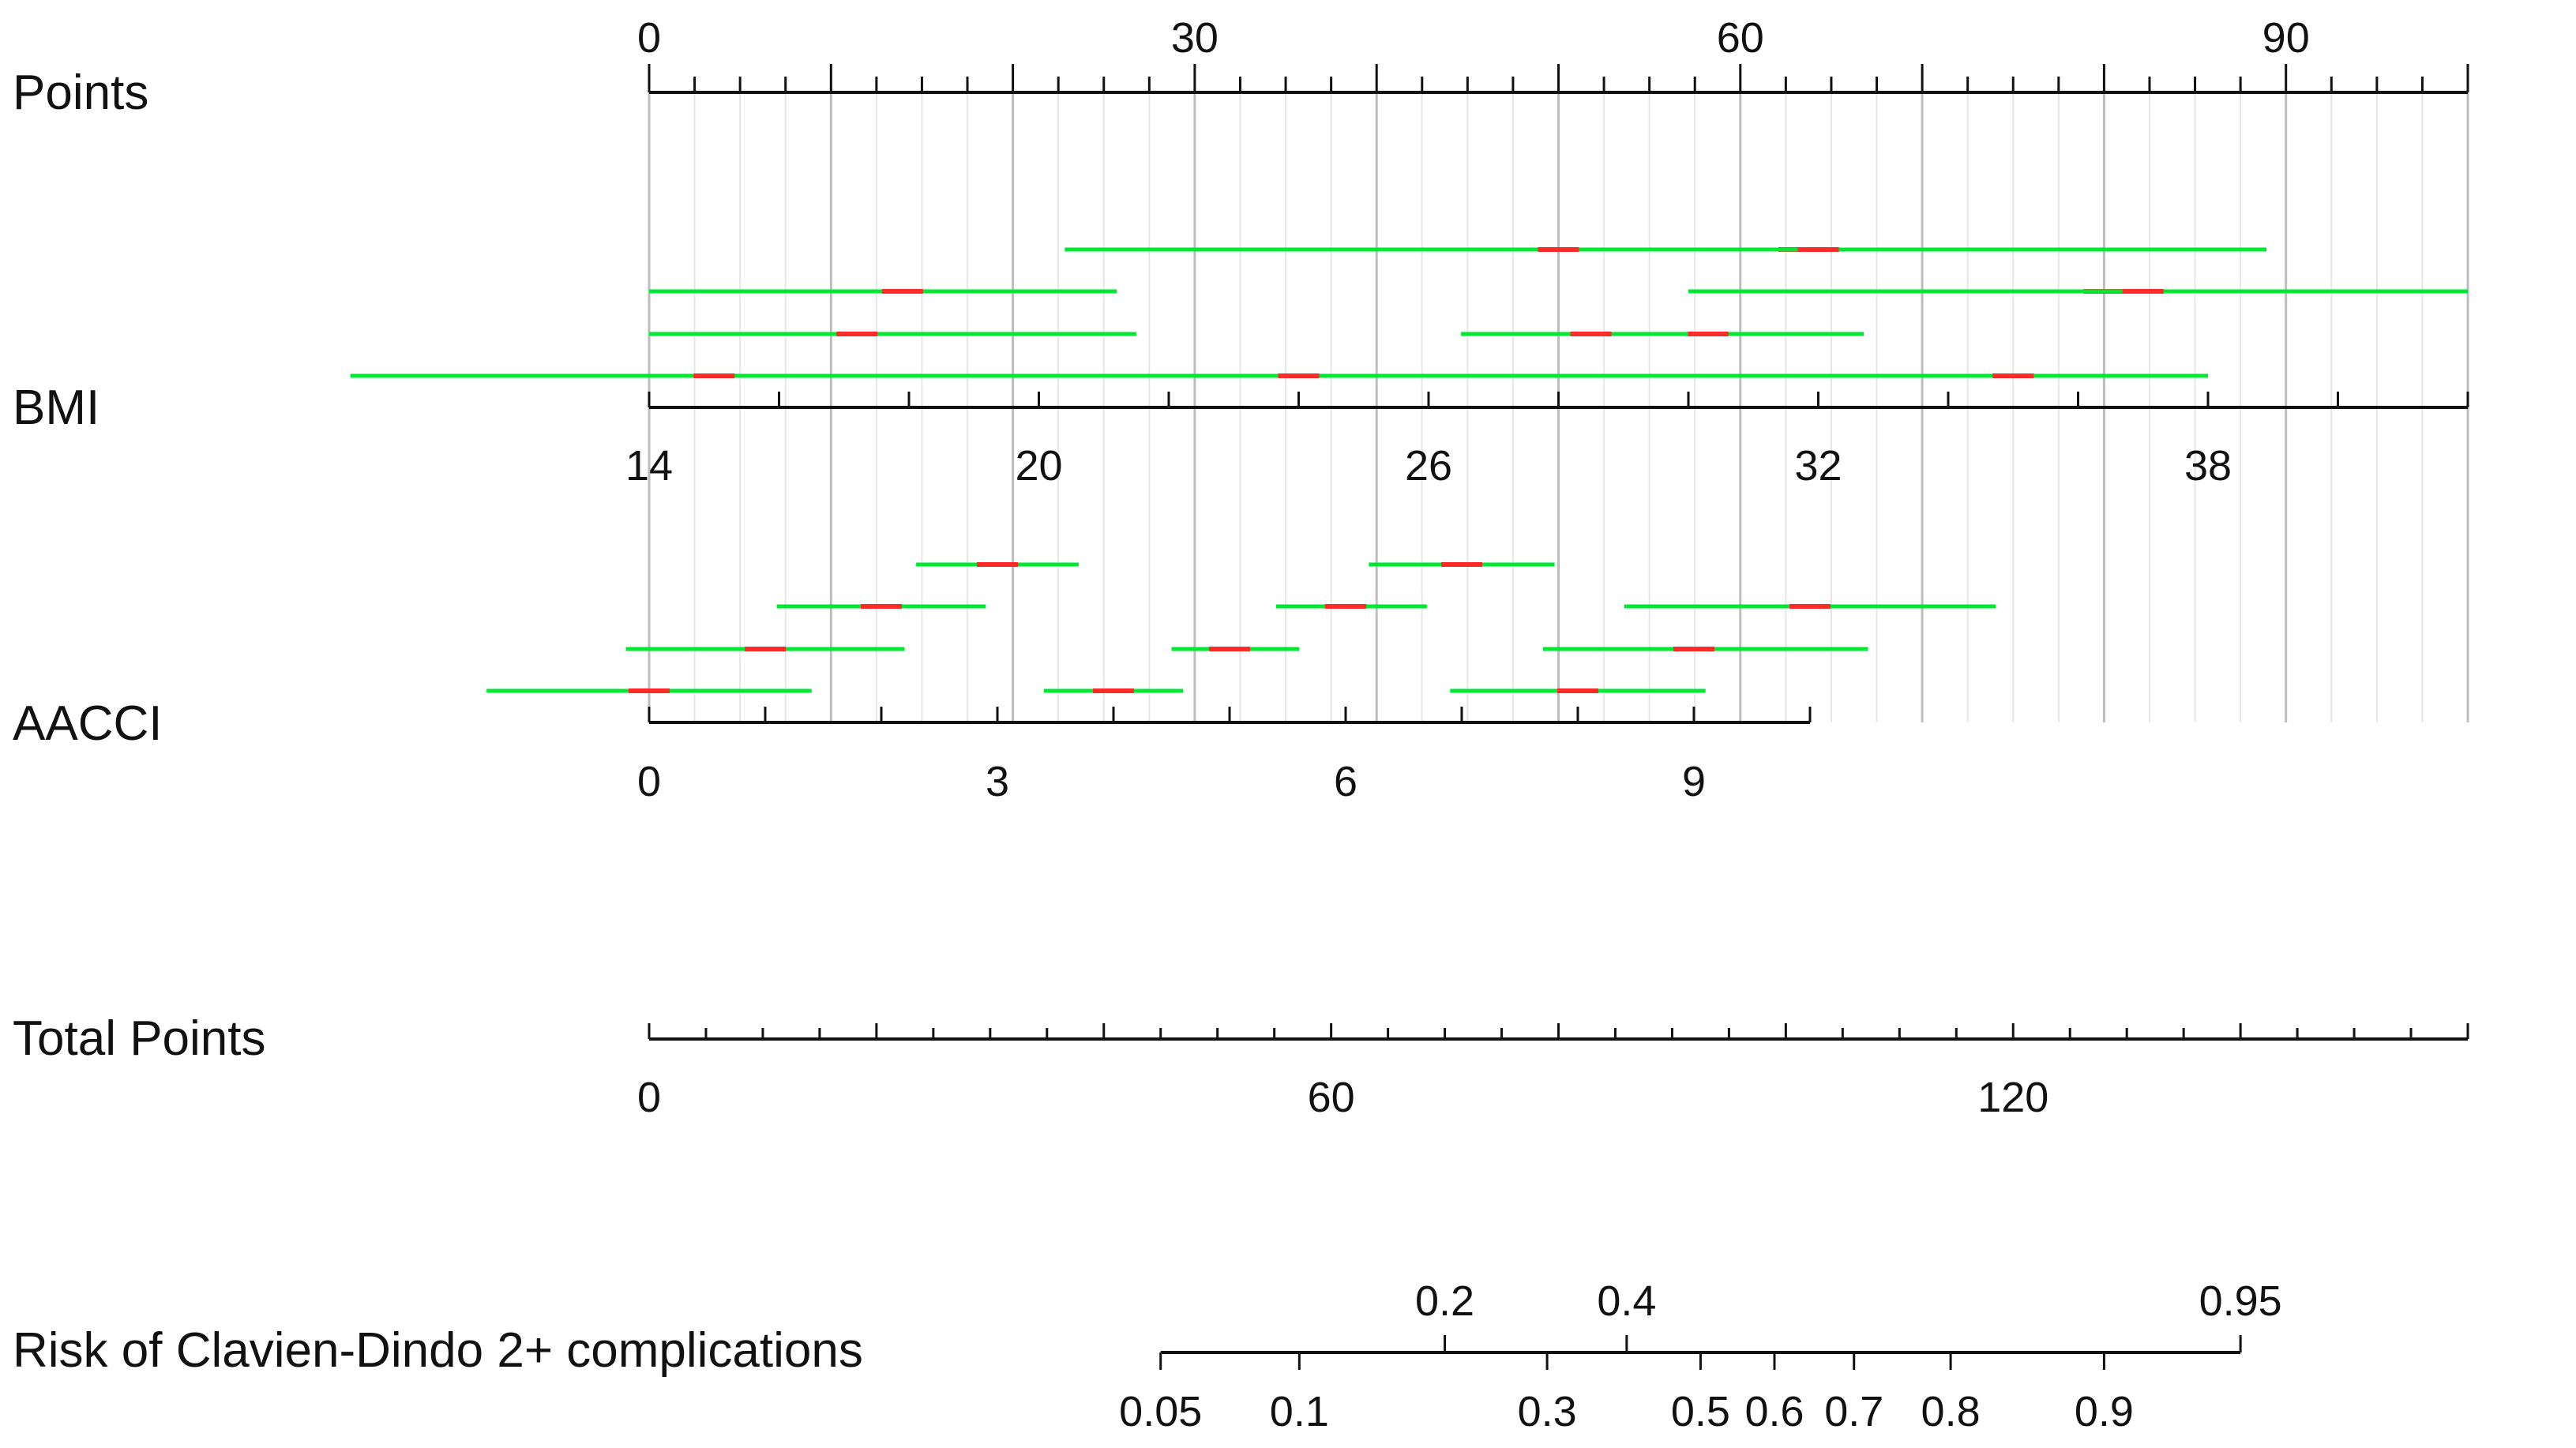 Image resolution: width=2576 pixels, height=1448 pixels. I want to click on risk-axis-tick-label: 0.4, so click(1626, 1301).